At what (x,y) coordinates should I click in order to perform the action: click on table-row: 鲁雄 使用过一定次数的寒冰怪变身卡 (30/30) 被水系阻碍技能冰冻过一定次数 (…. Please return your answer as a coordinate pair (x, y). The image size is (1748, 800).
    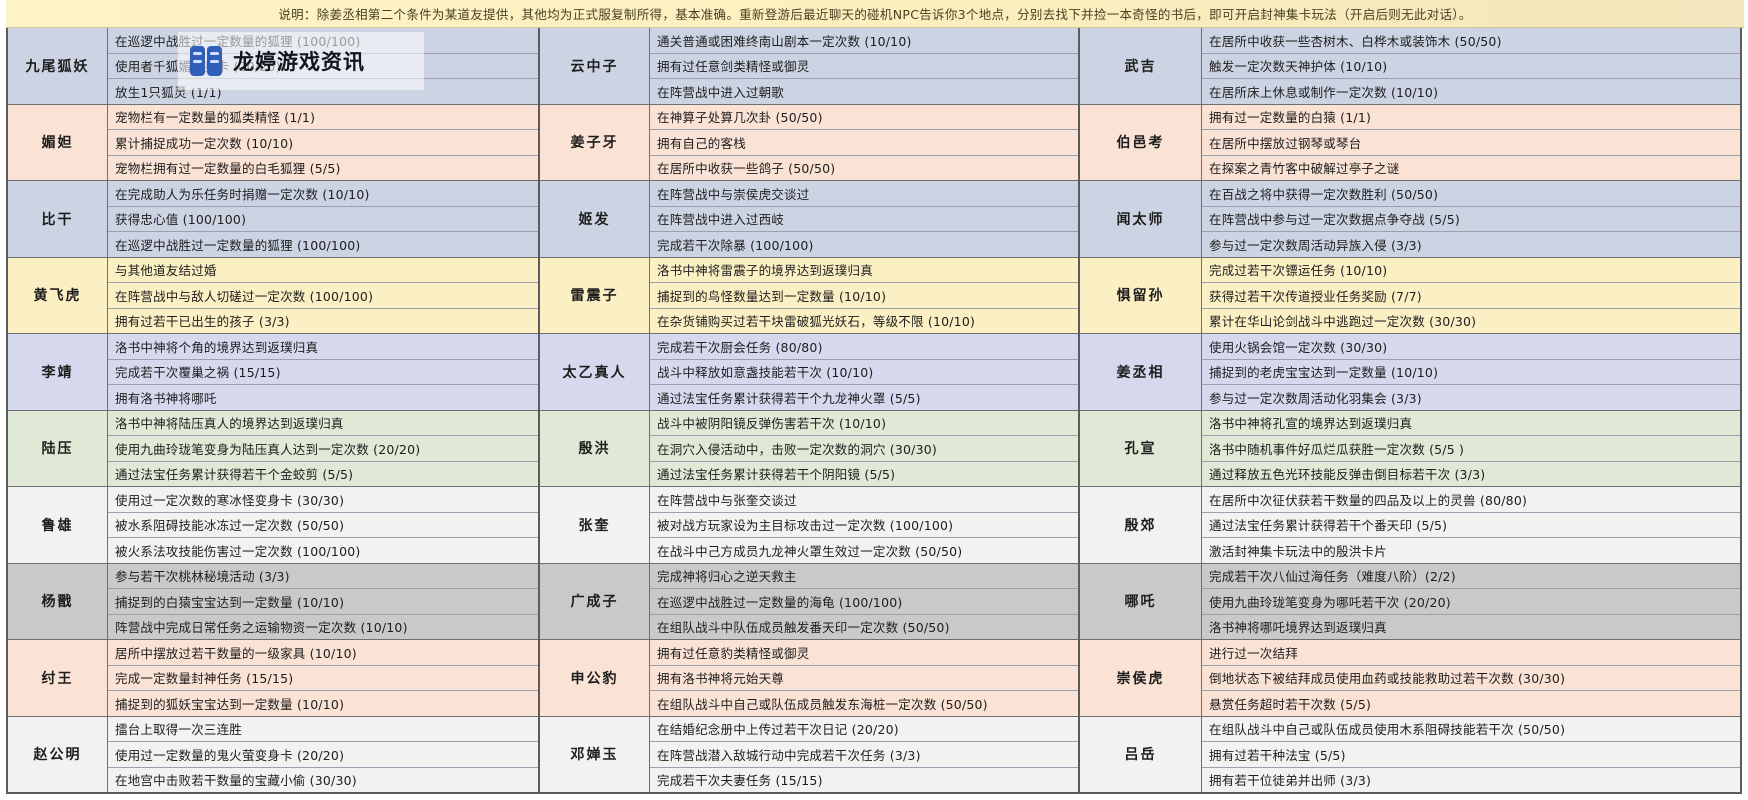
    Looking at the image, I should click on (273, 525).